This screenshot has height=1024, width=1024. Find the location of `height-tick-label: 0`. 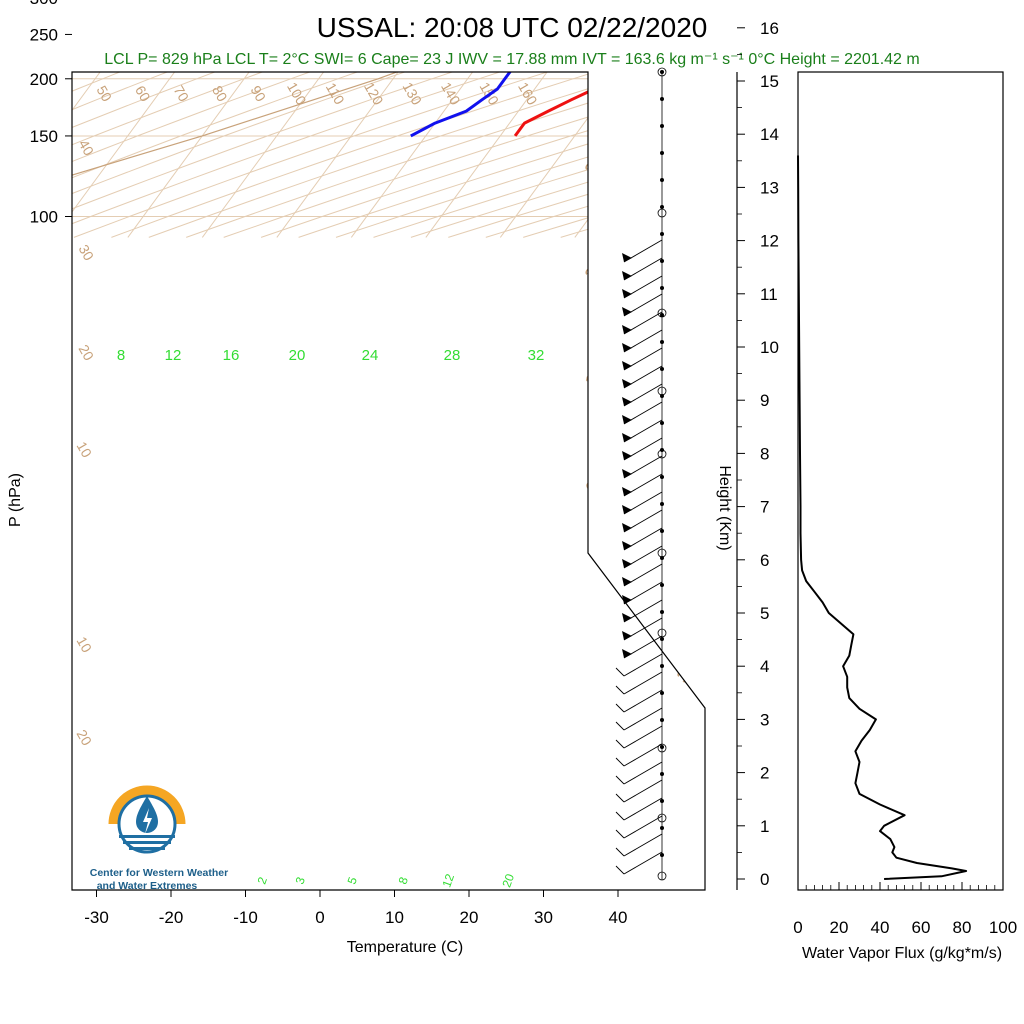

height-tick-label: 0 is located at coordinates (764, 879).